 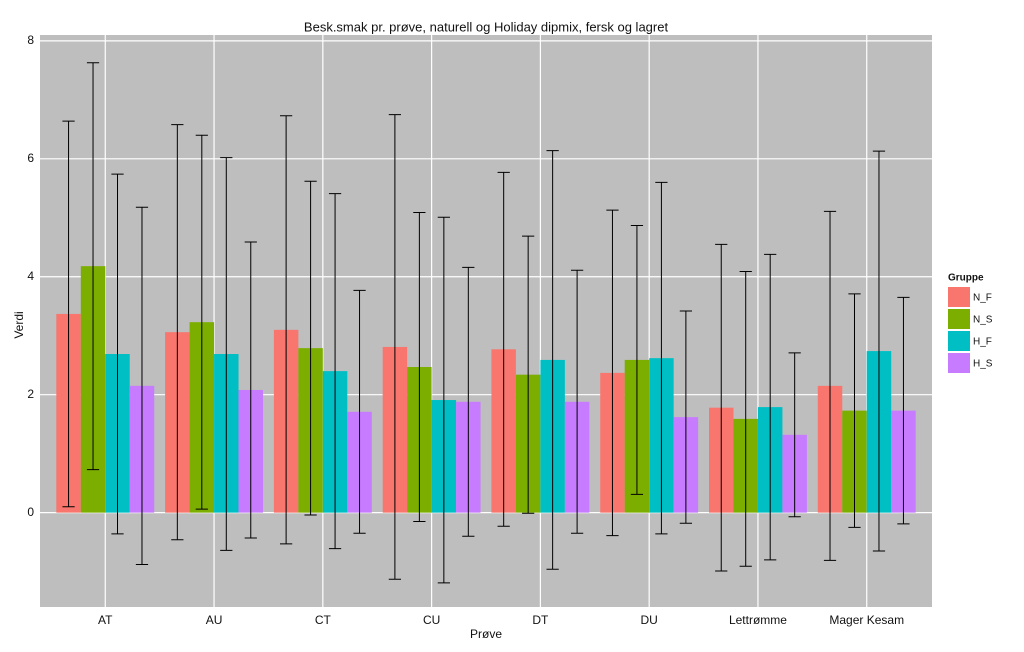 I want to click on y-tick-label: 4, so click(x=30, y=276).